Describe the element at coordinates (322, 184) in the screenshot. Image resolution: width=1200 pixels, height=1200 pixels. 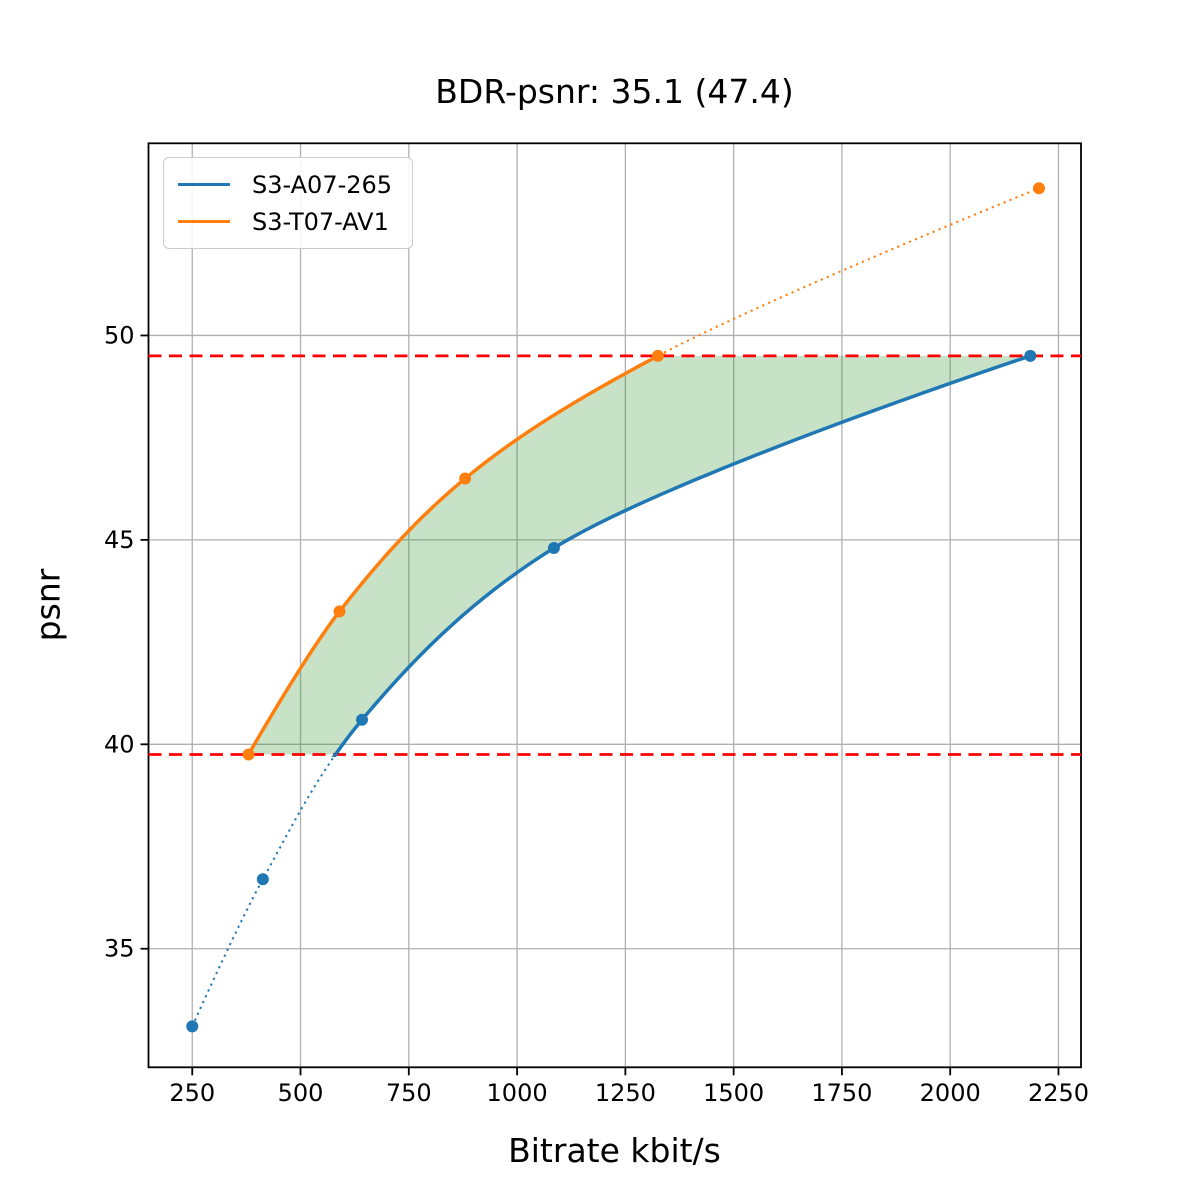
I see `legend-label: S3-A07-265` at that location.